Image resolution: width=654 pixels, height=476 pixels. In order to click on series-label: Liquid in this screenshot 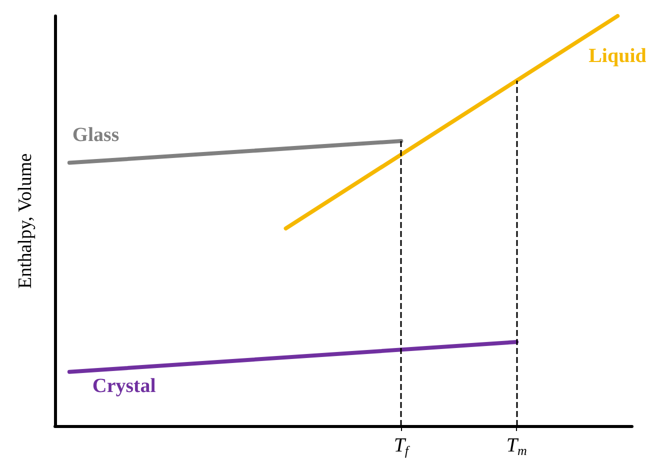, I will do `click(617, 56)`.